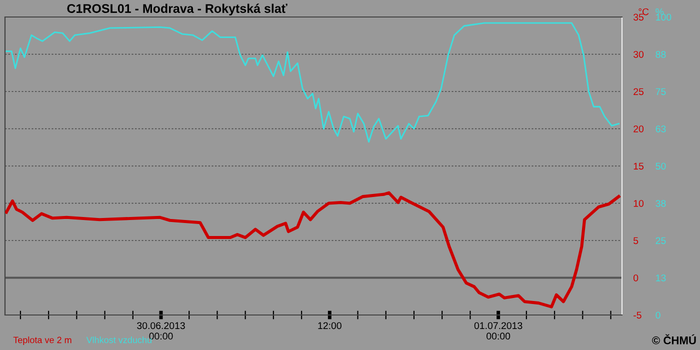  I want to click on y2-tick-label: 25, so click(661, 240).